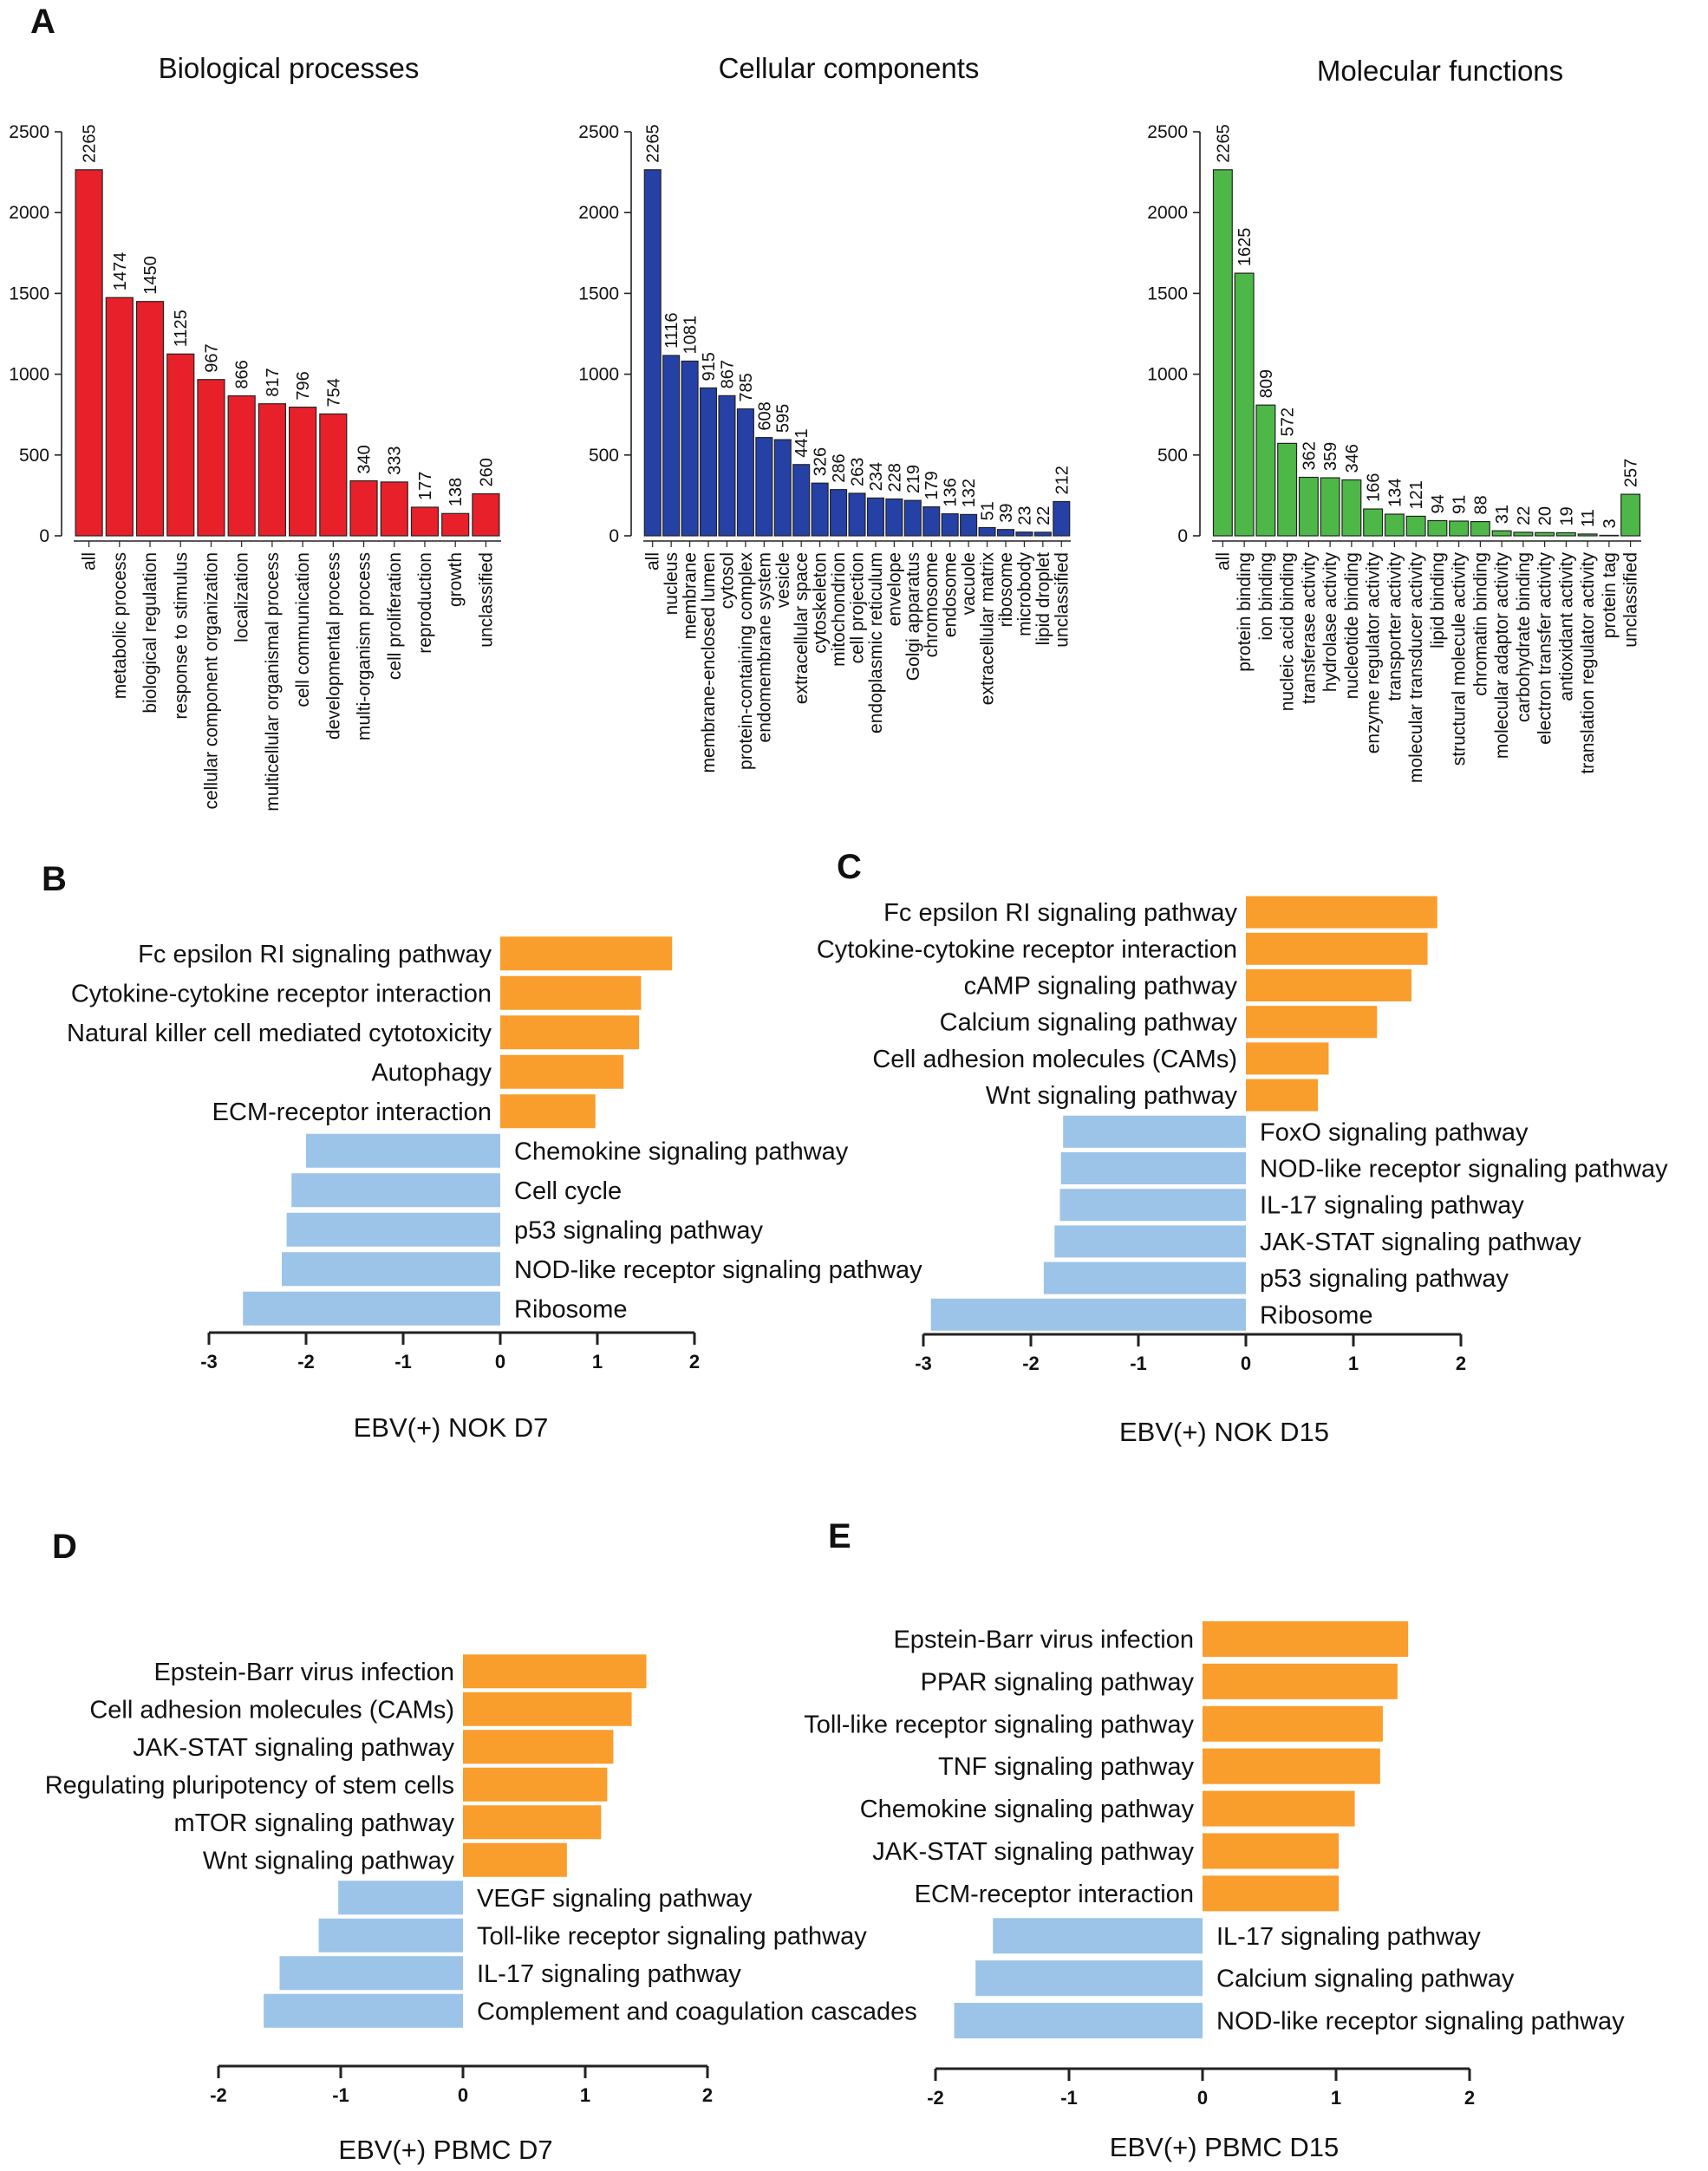  I want to click on category-label-cell-projection: cell projection, so click(858, 607).